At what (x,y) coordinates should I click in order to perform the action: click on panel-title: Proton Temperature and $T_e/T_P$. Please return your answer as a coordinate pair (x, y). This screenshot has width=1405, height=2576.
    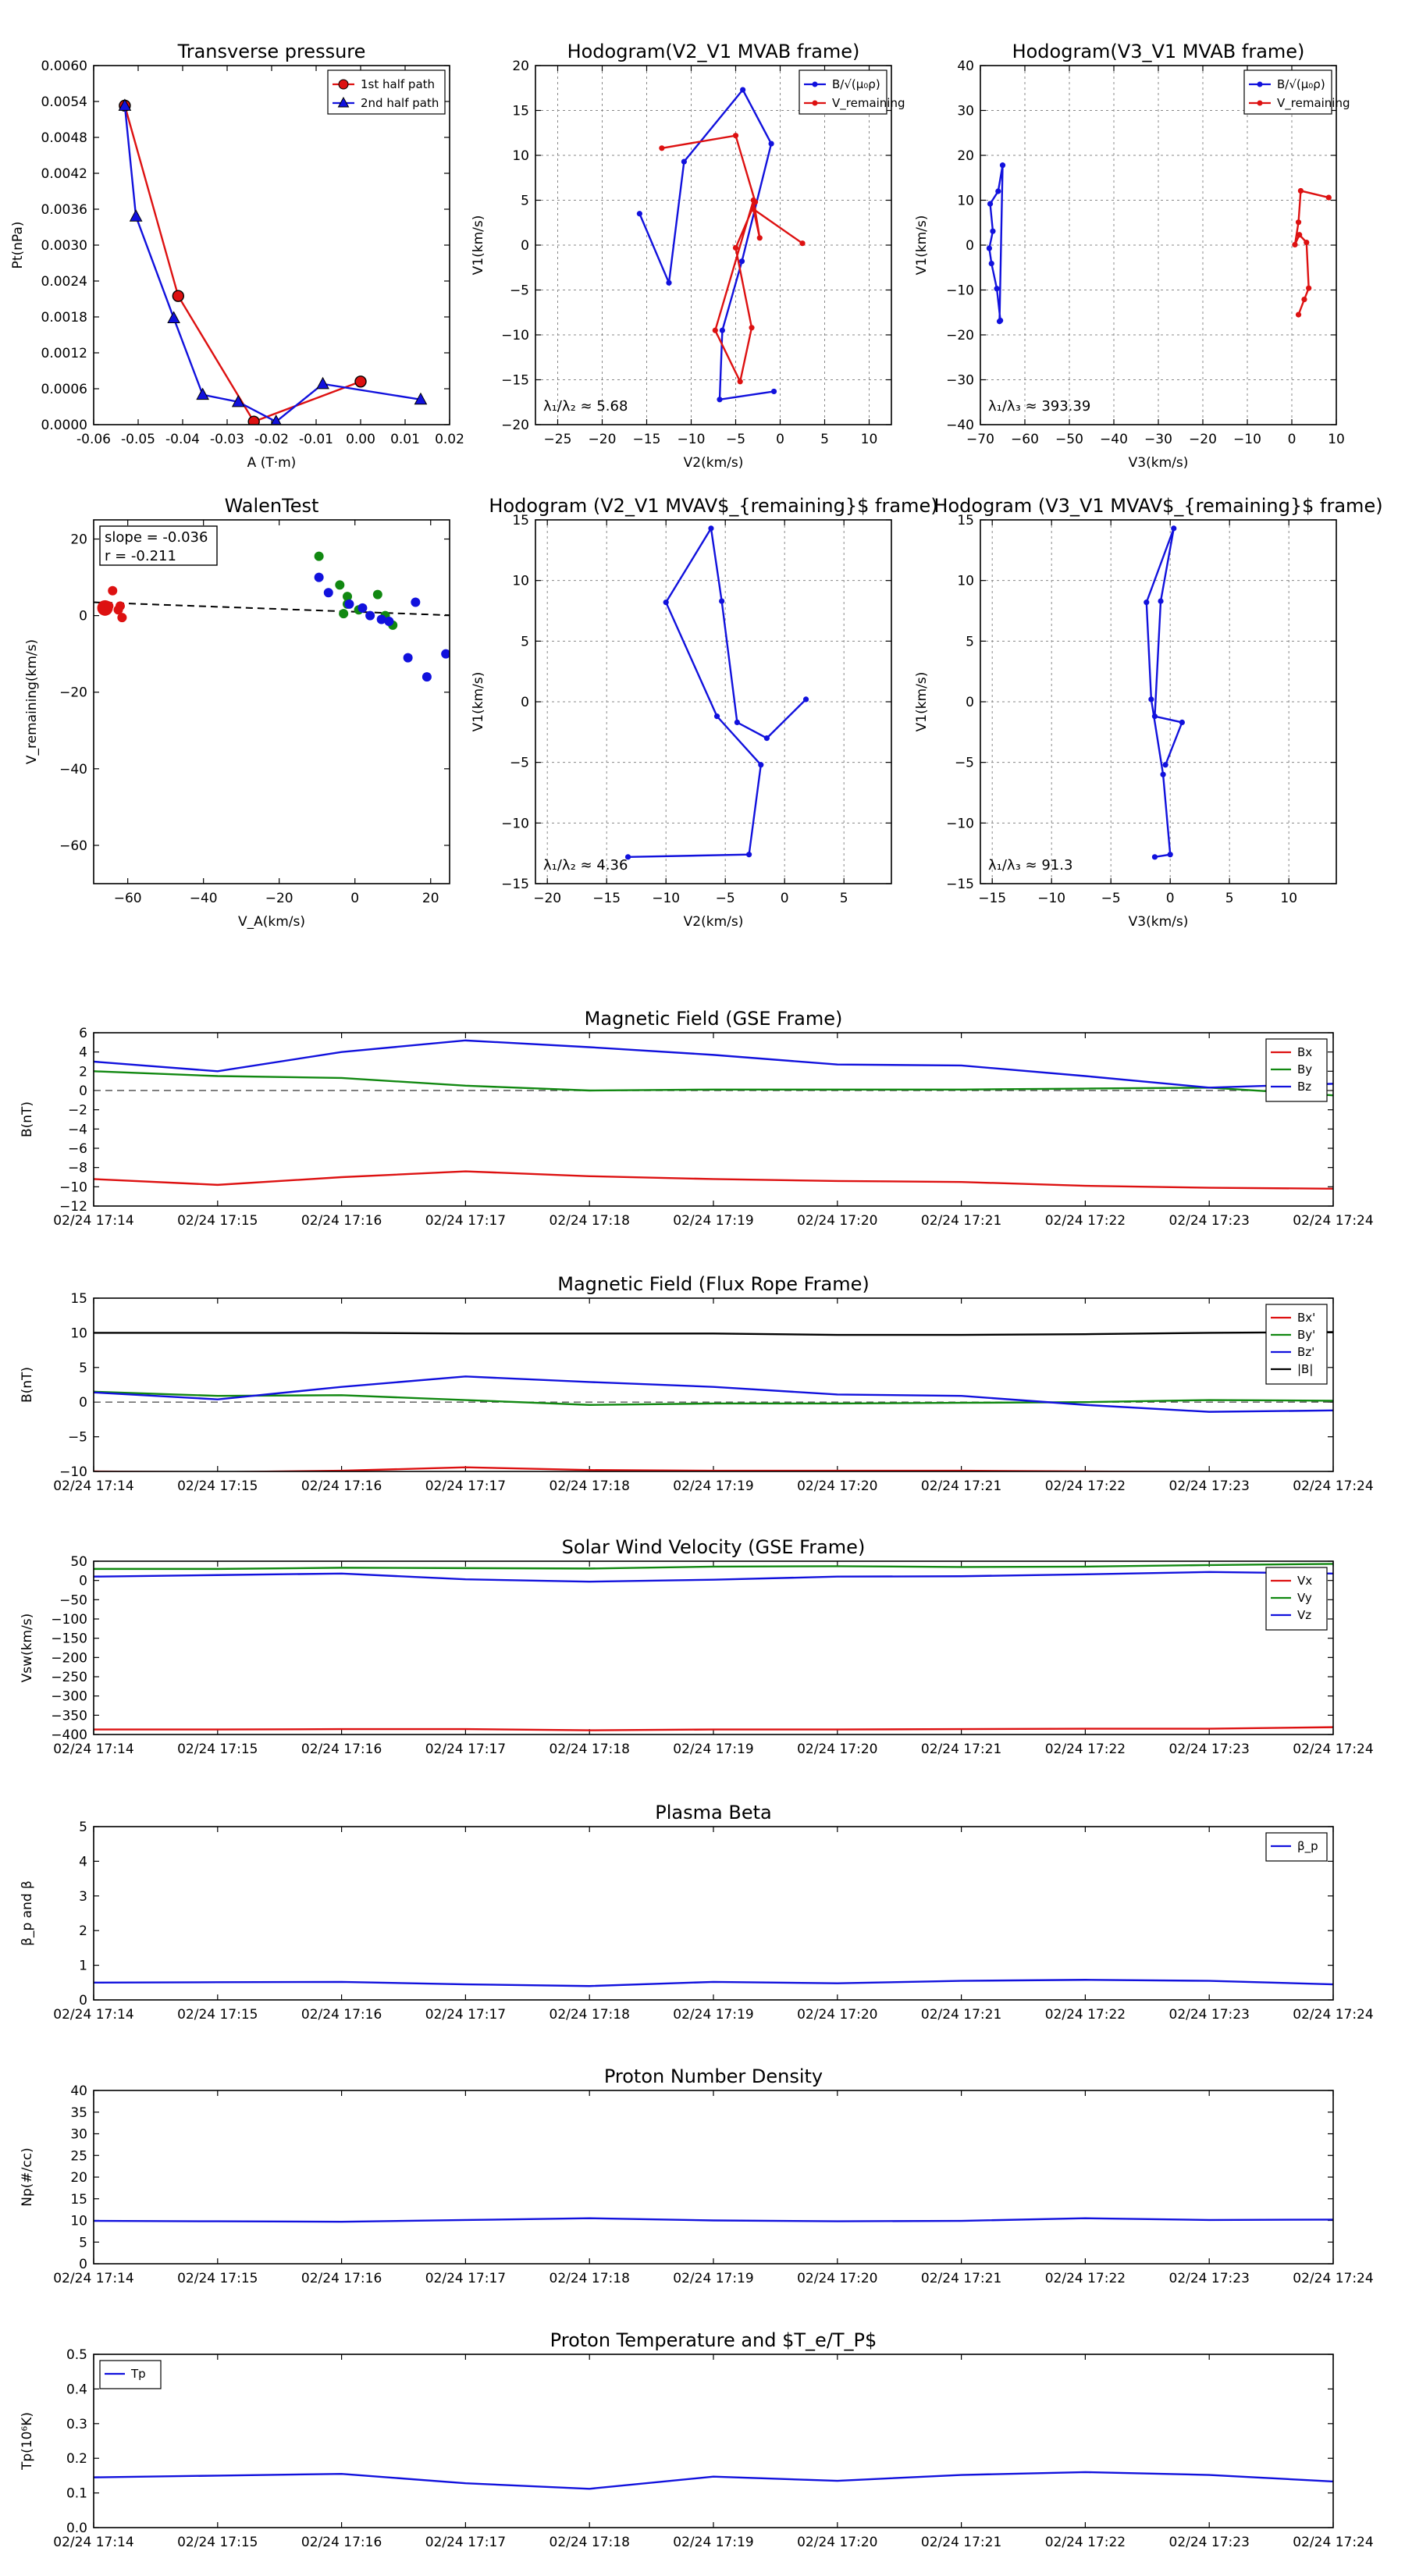
    Looking at the image, I should click on (714, 2340).